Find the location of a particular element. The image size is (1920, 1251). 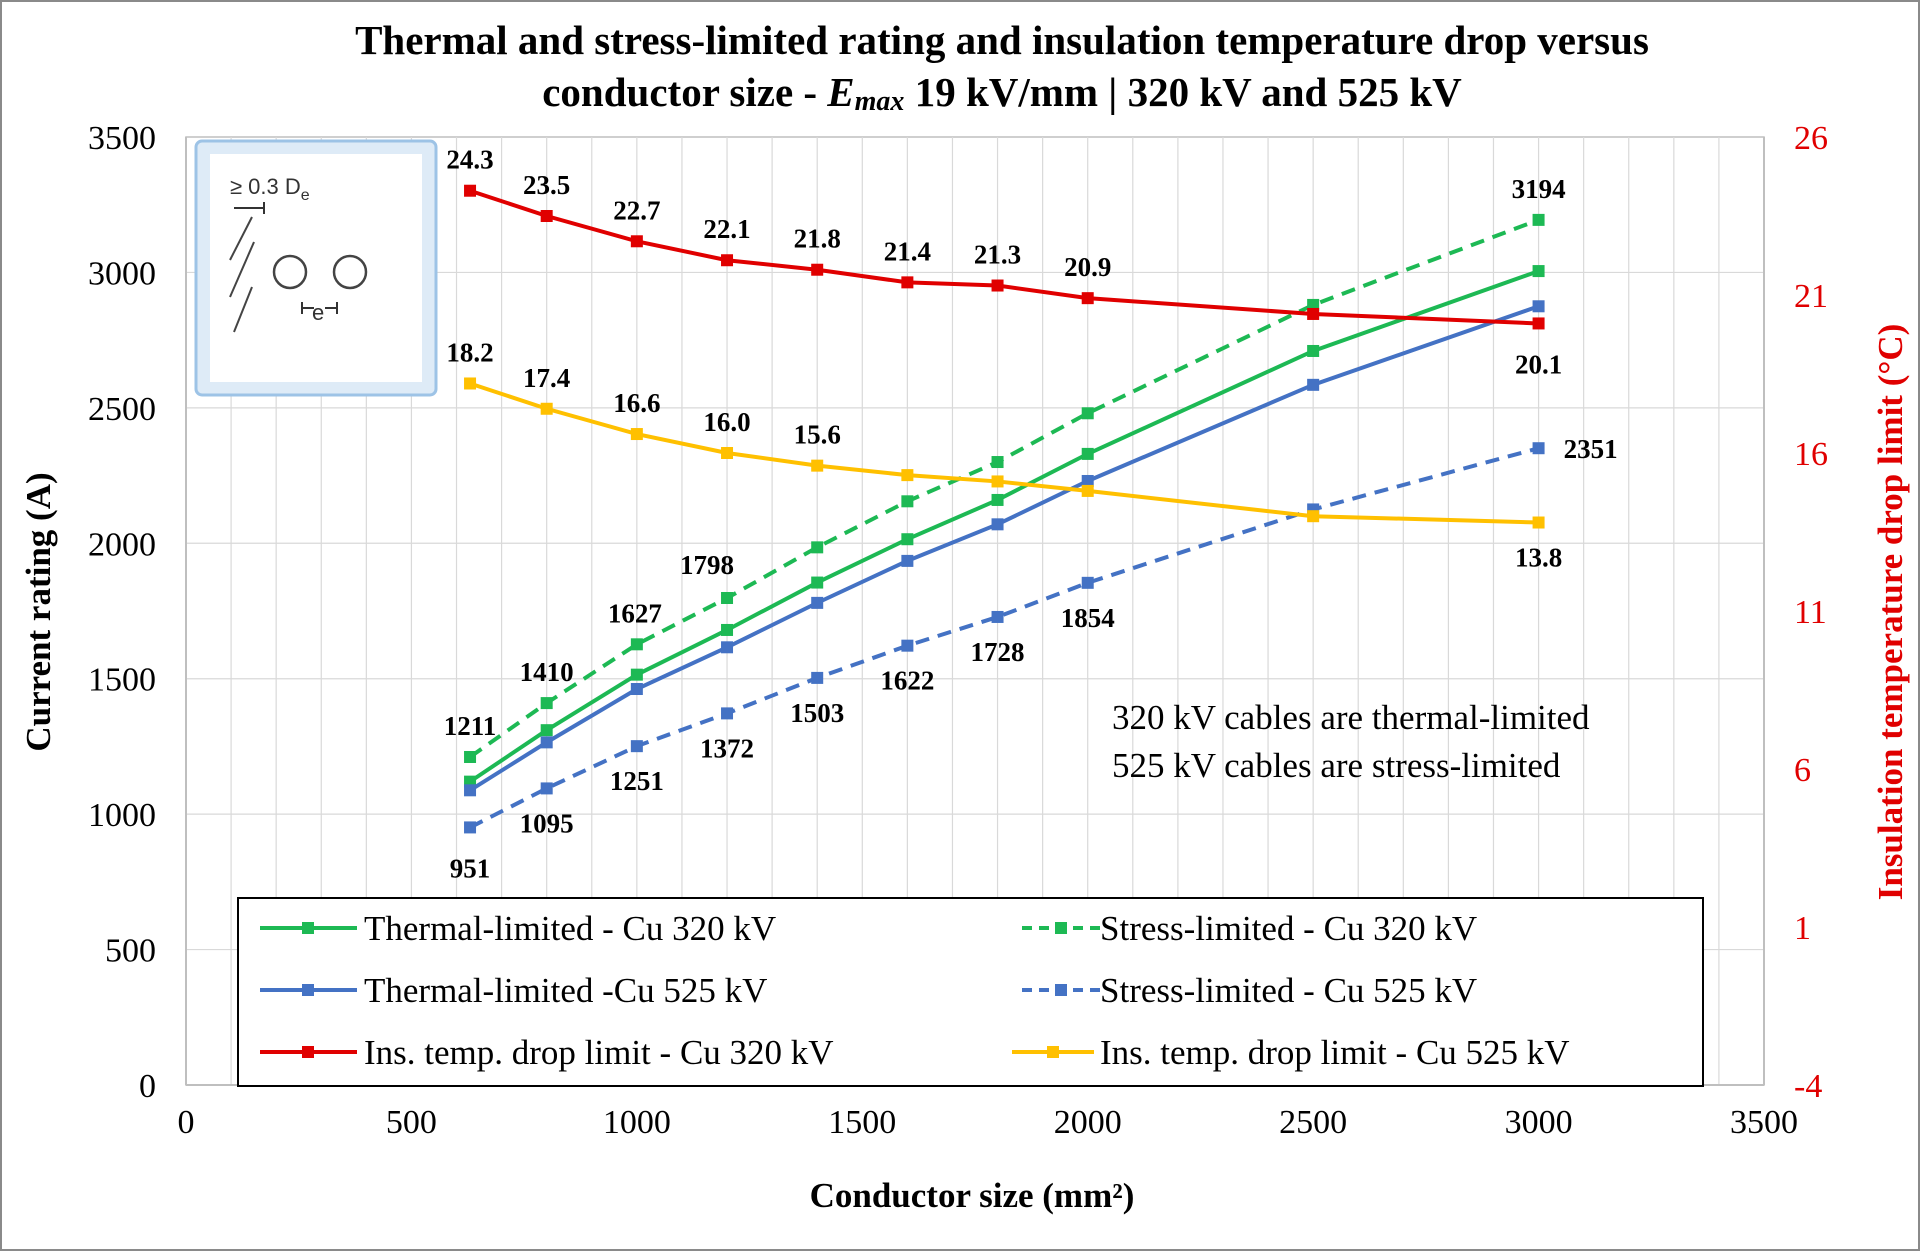

data-label: 16.0 is located at coordinates (726, 422).